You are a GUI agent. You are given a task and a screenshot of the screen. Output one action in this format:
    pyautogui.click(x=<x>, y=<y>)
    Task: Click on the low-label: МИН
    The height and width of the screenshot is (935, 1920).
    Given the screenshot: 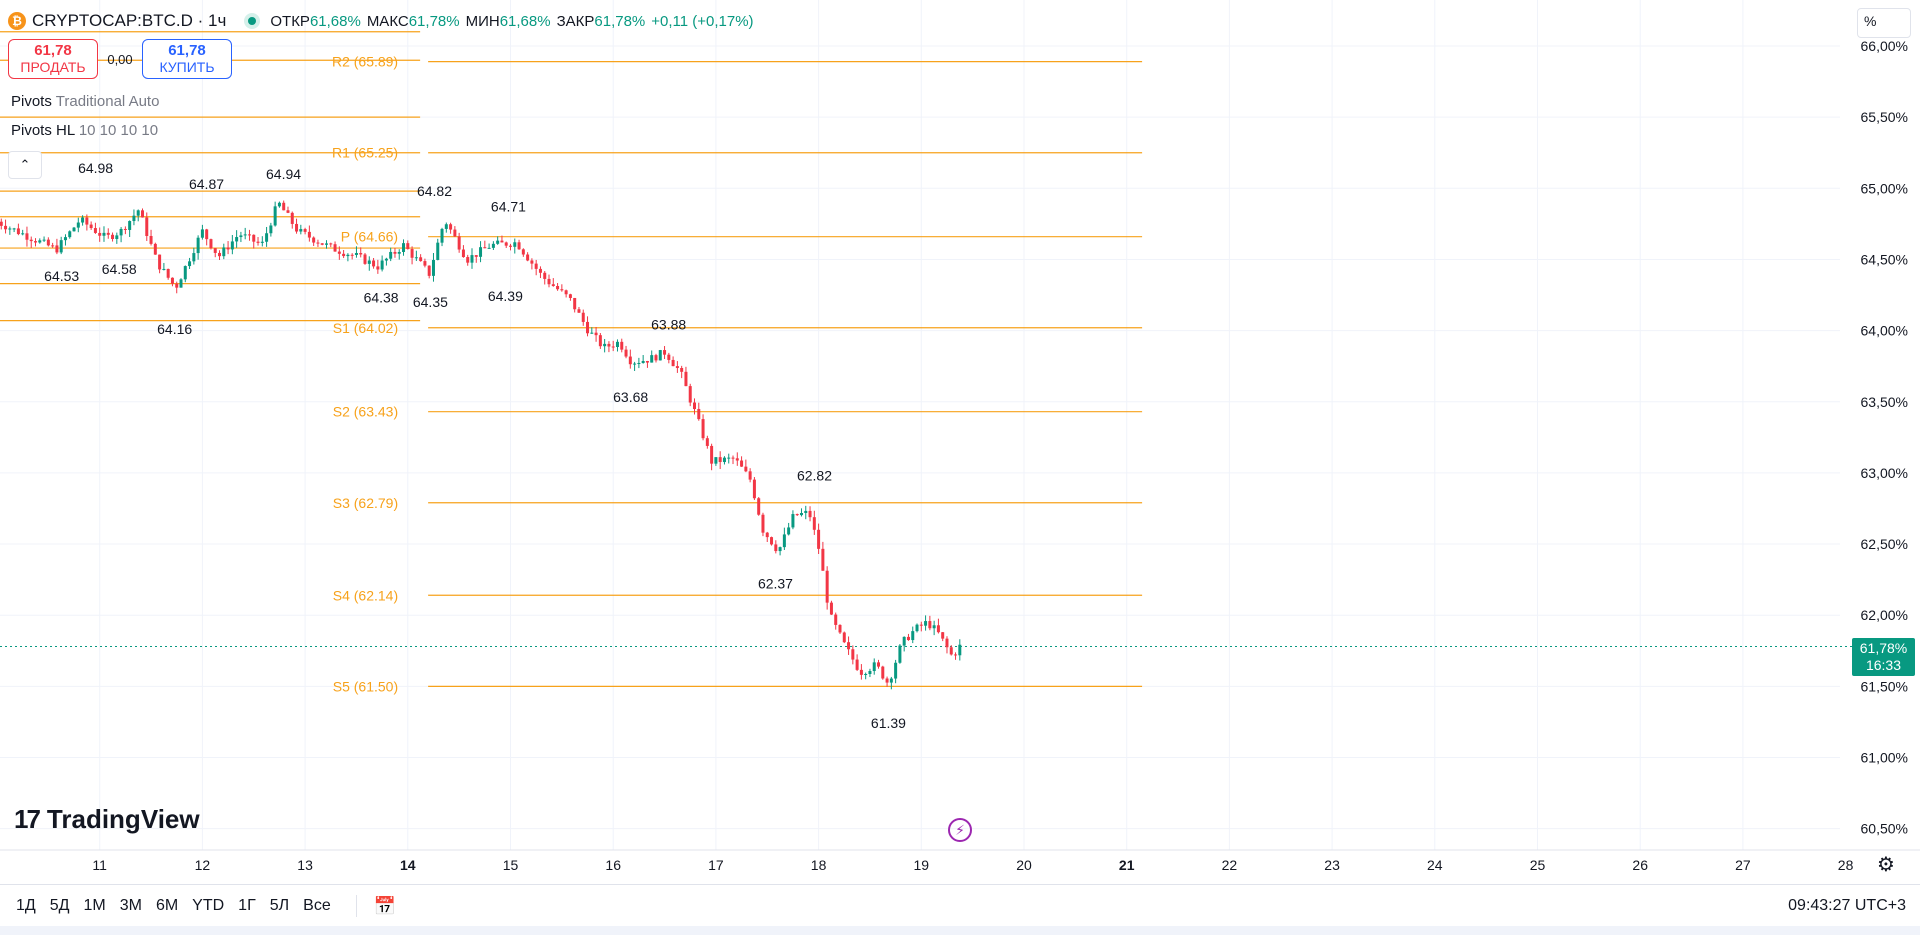 What is the action you would take?
    pyautogui.click(x=482, y=21)
    